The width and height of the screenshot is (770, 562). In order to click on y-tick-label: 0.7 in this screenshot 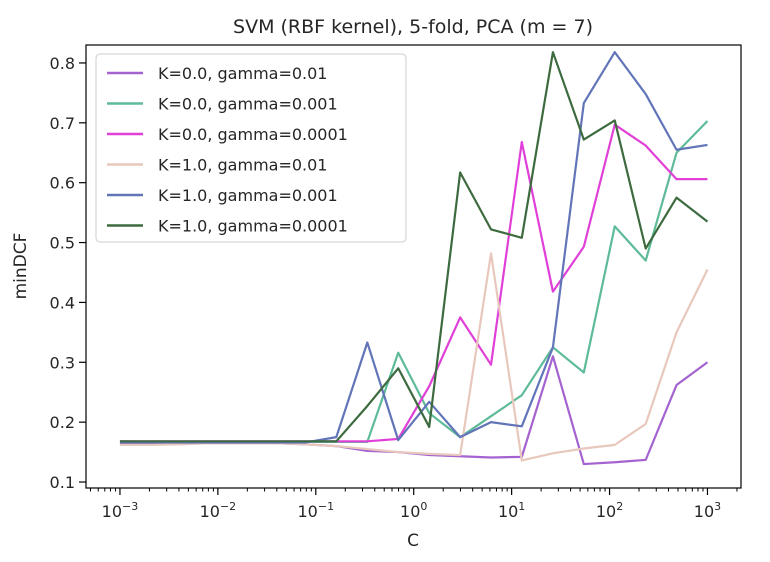, I will do `click(62, 123)`.